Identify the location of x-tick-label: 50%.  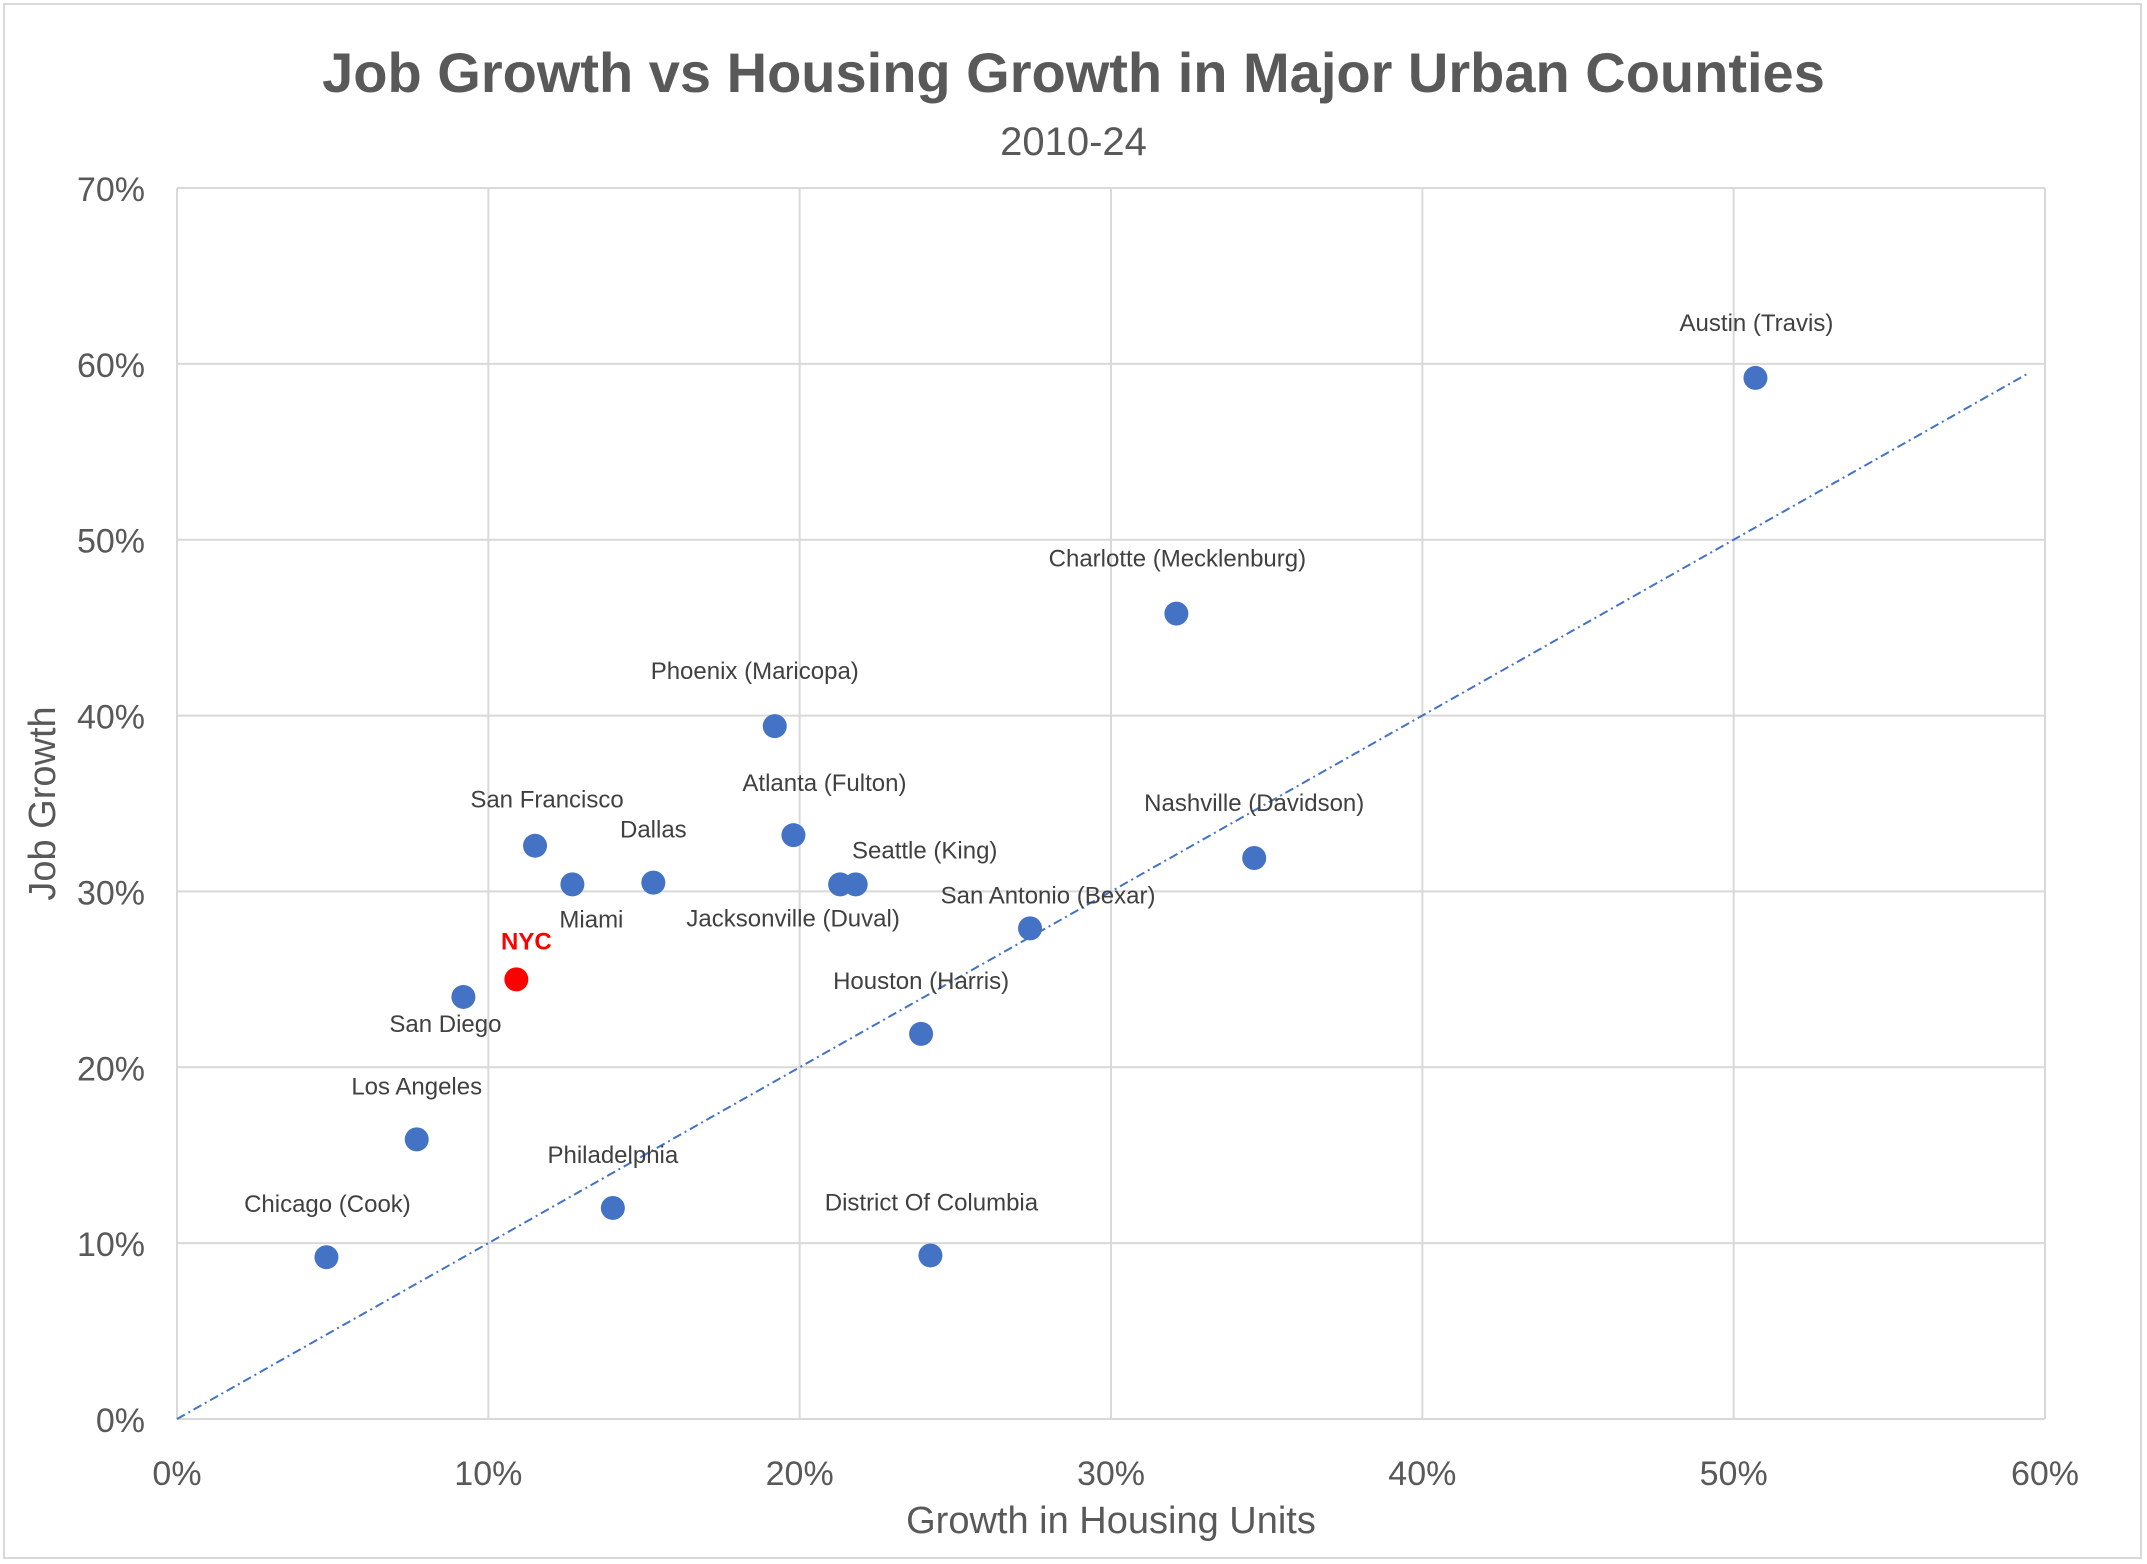
(1734, 1474).